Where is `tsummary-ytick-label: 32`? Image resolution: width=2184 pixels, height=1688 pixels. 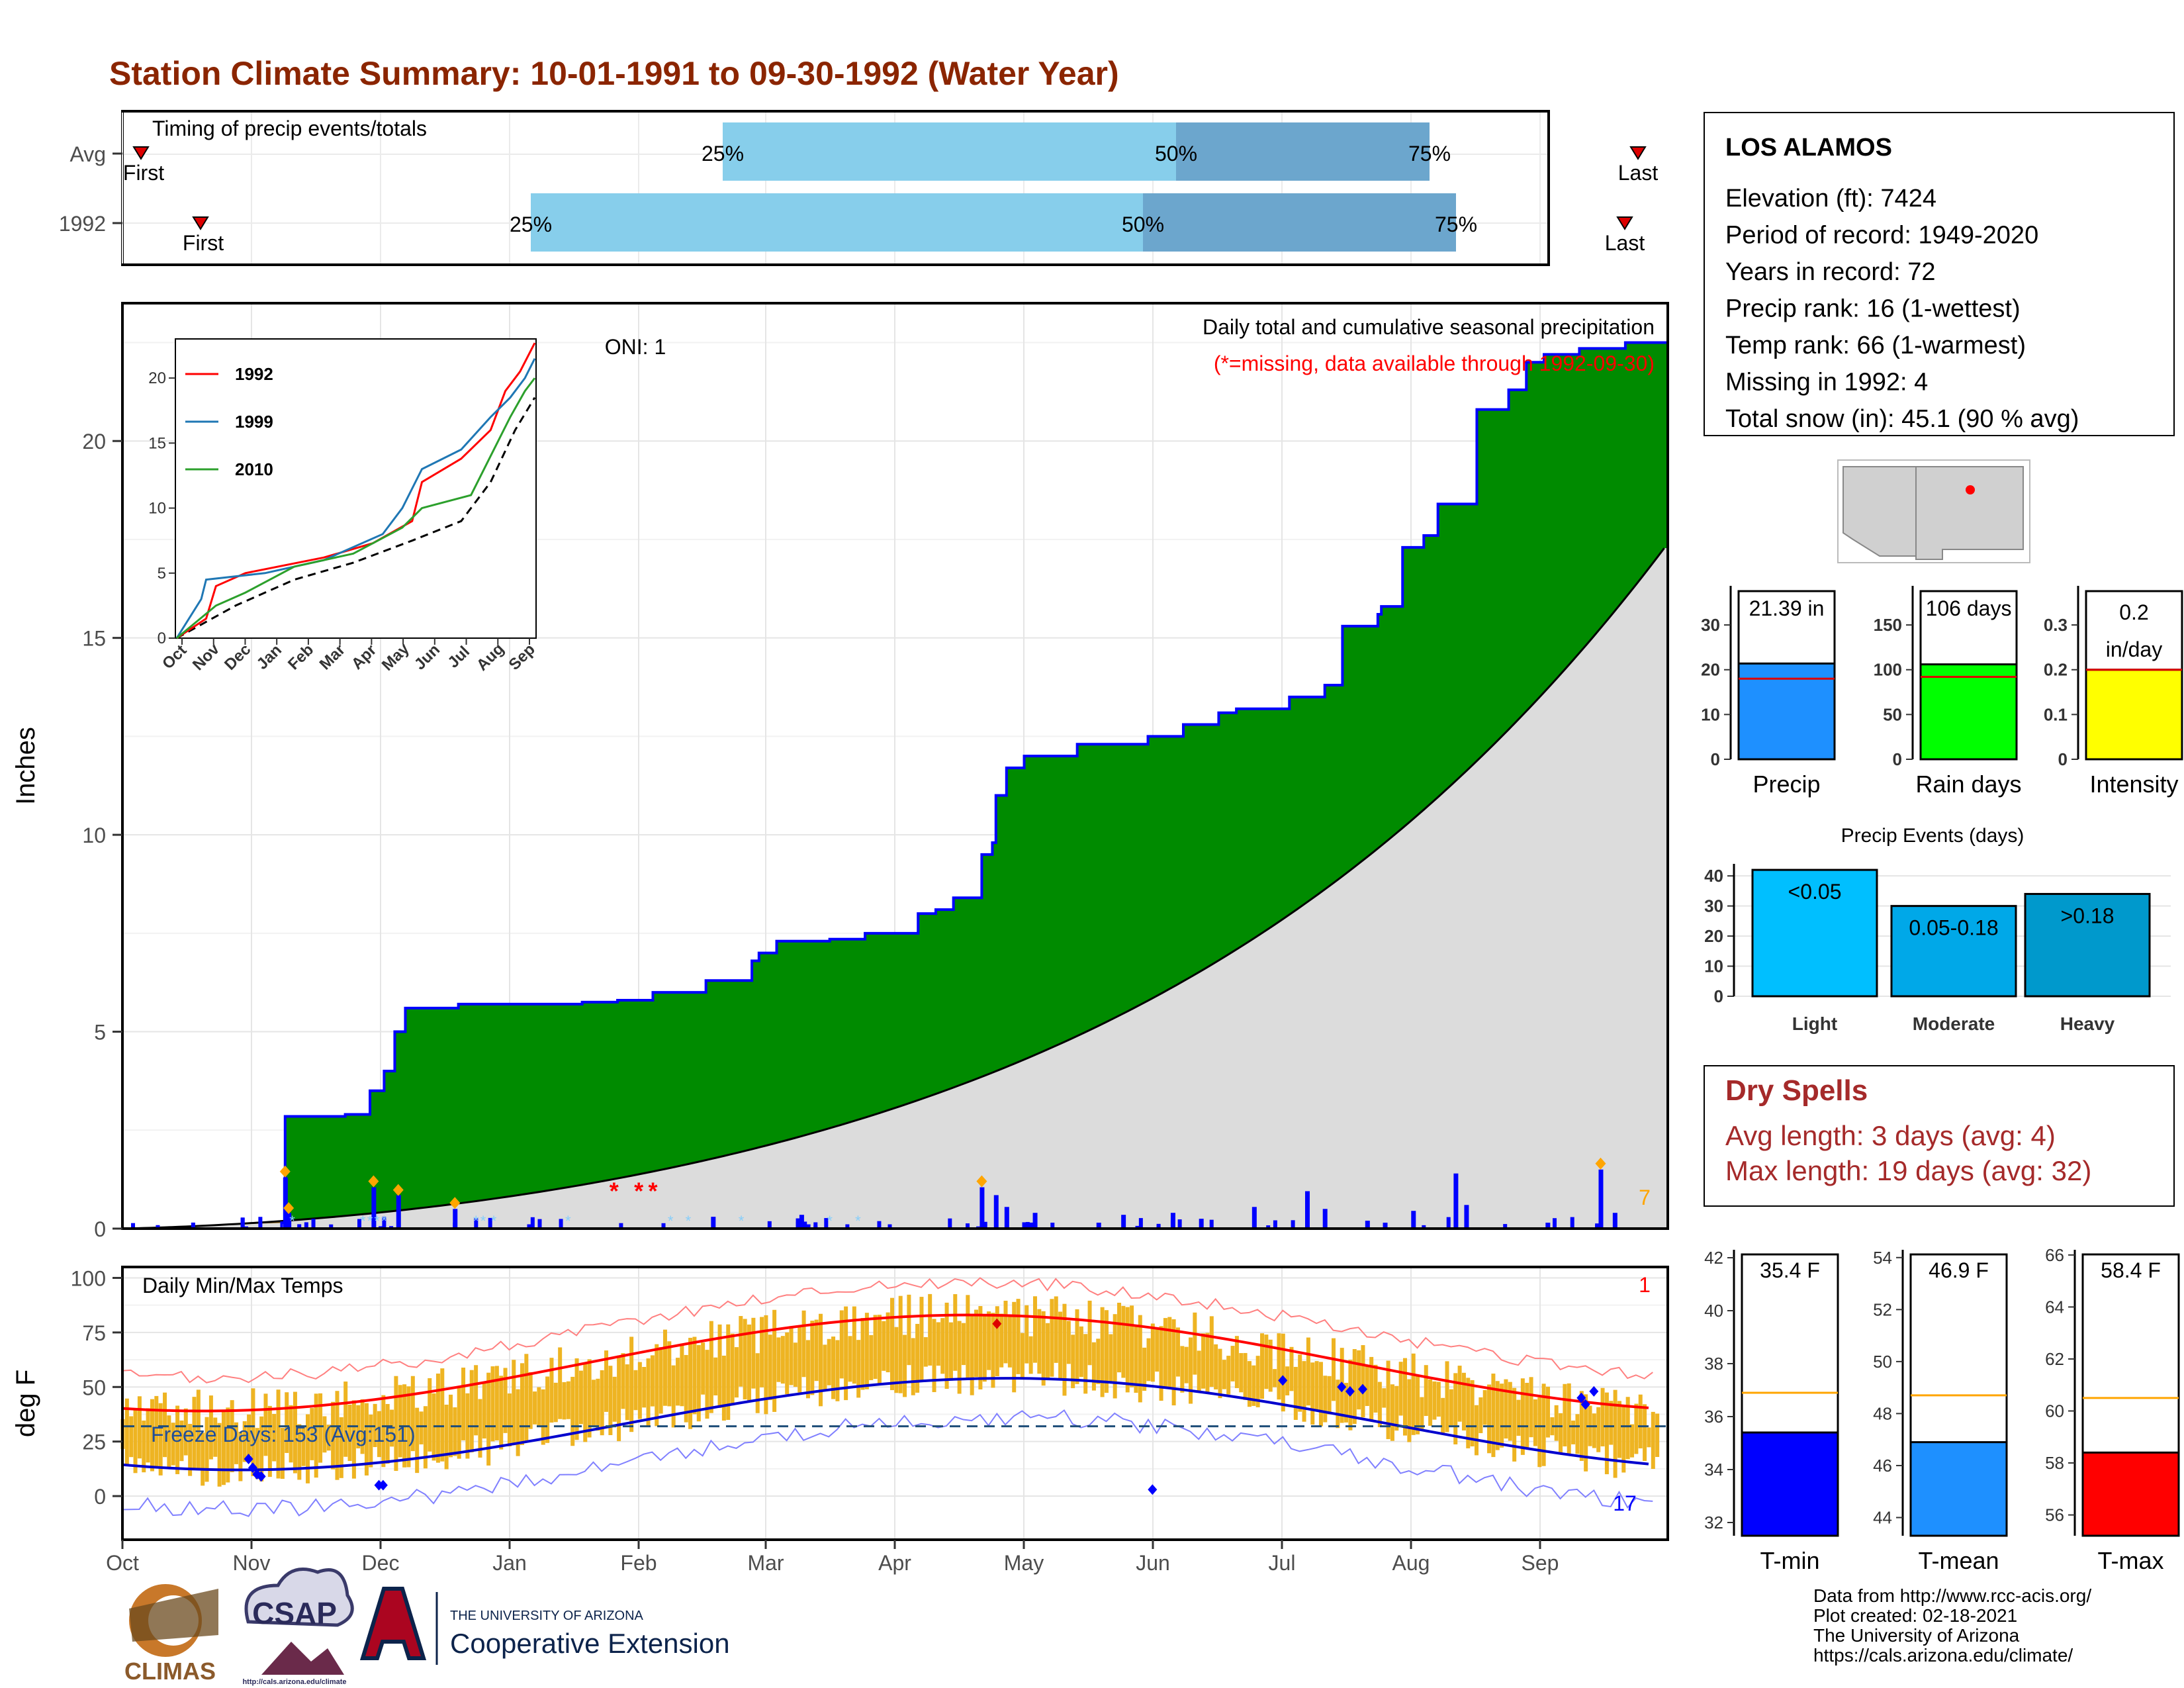 tsummary-ytick-label: 32 is located at coordinates (1713, 1522).